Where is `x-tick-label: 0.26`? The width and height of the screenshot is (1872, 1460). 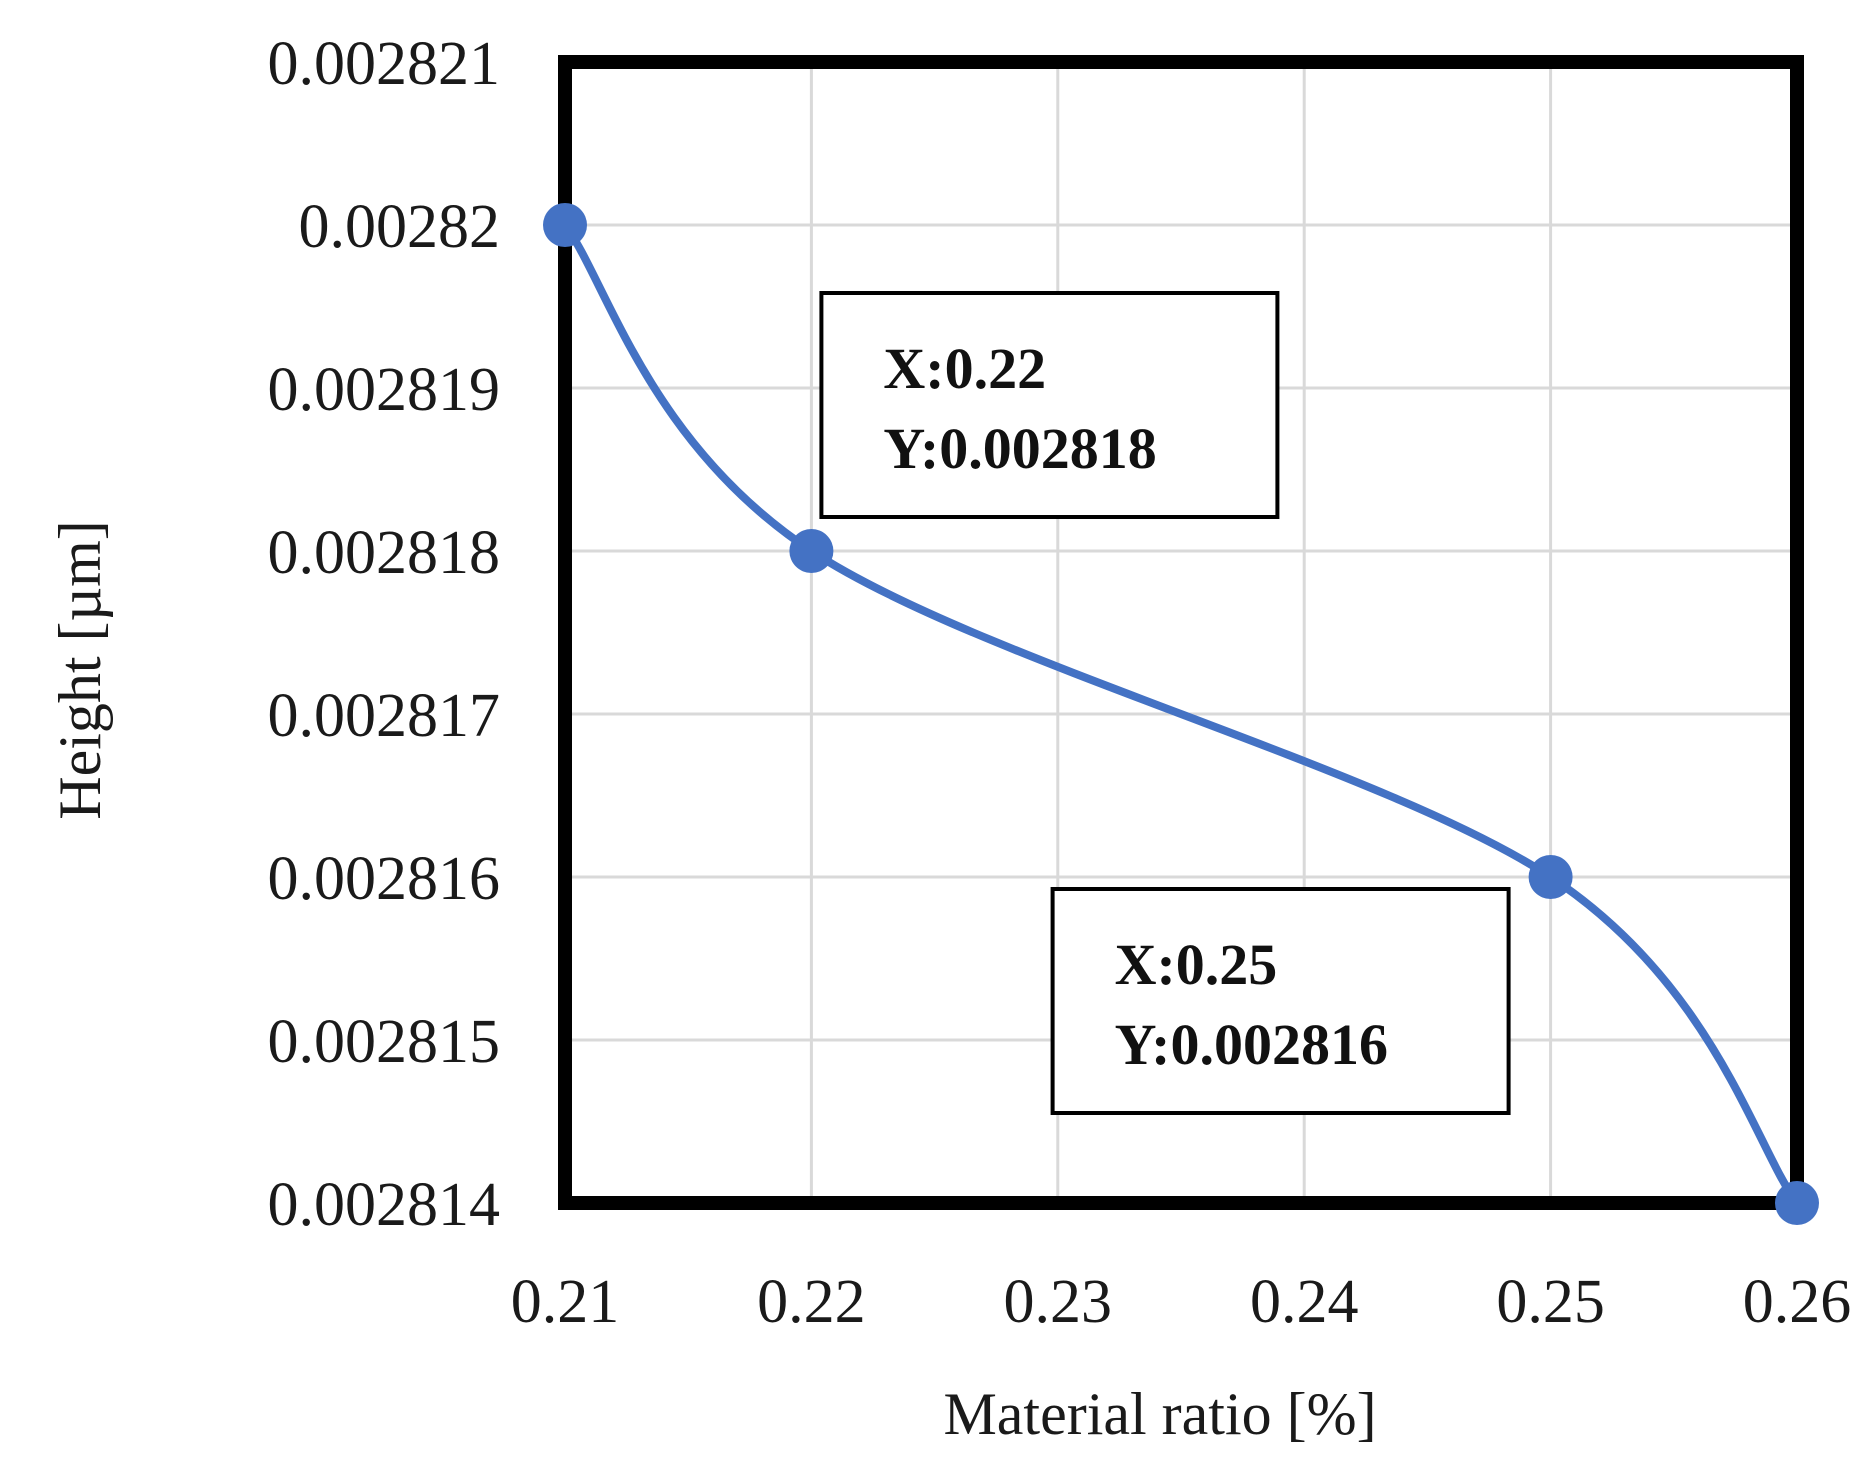
x-tick-label: 0.26 is located at coordinates (1797, 1302).